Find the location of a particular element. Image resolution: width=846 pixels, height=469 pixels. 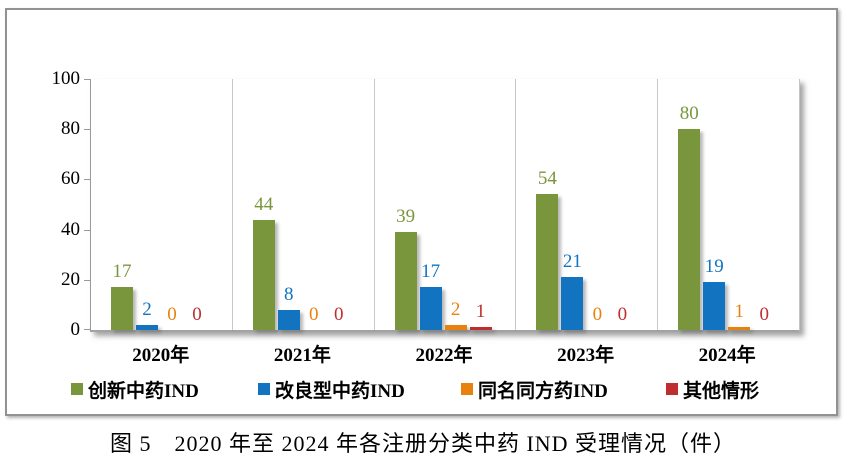

y-tick-label: 100 is located at coordinates (66, 78).